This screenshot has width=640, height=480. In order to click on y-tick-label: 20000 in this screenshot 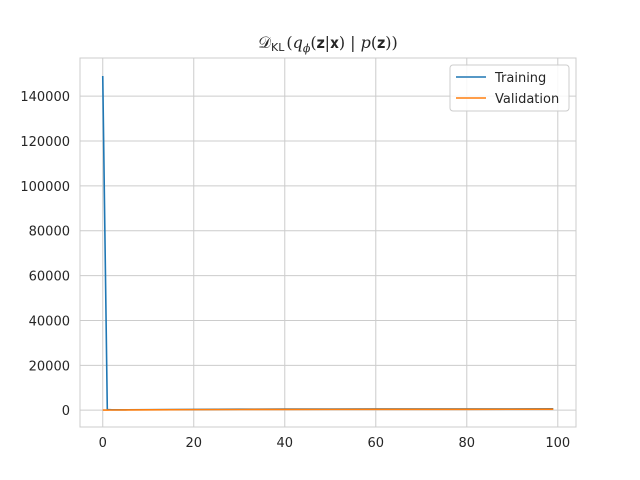, I will do `click(49, 366)`.